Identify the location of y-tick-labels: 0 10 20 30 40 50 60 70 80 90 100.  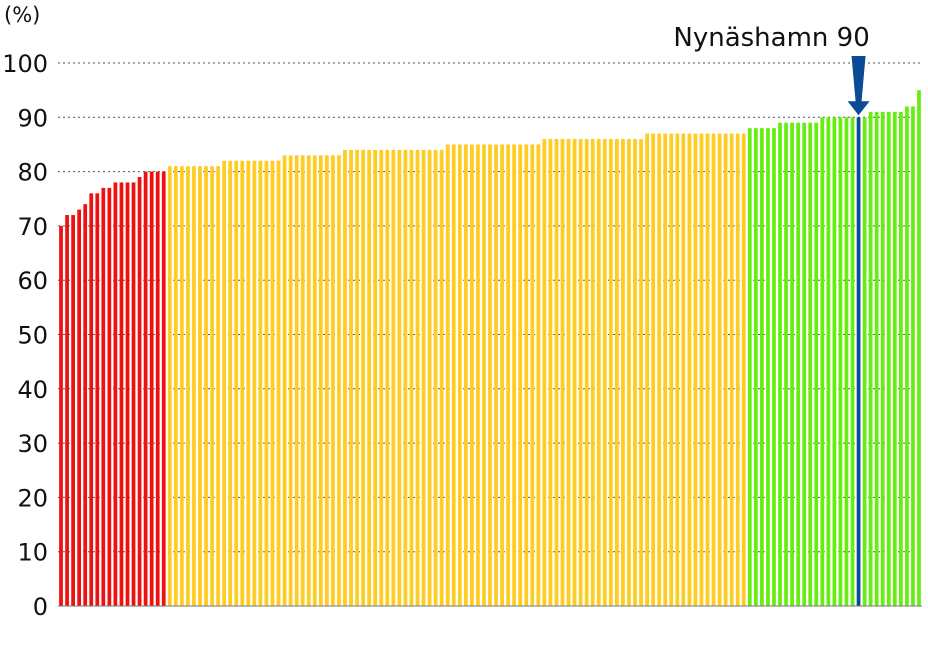
(25, 335).